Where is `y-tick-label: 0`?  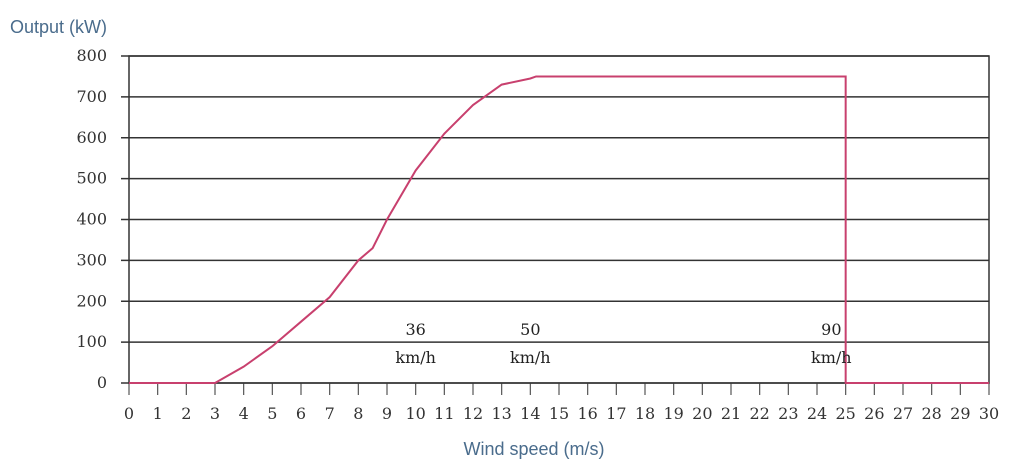
y-tick-label: 0 is located at coordinates (102, 382).